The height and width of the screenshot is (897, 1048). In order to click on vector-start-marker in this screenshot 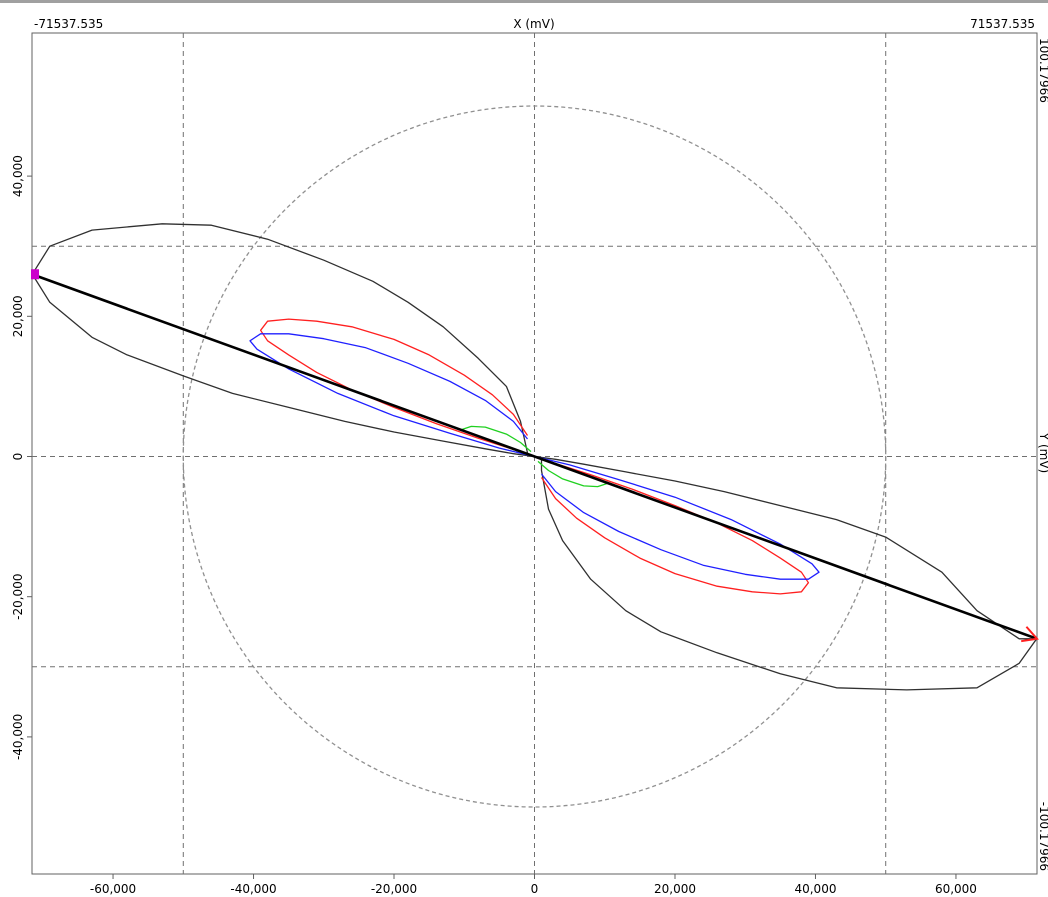, I will do `click(35, 274)`.